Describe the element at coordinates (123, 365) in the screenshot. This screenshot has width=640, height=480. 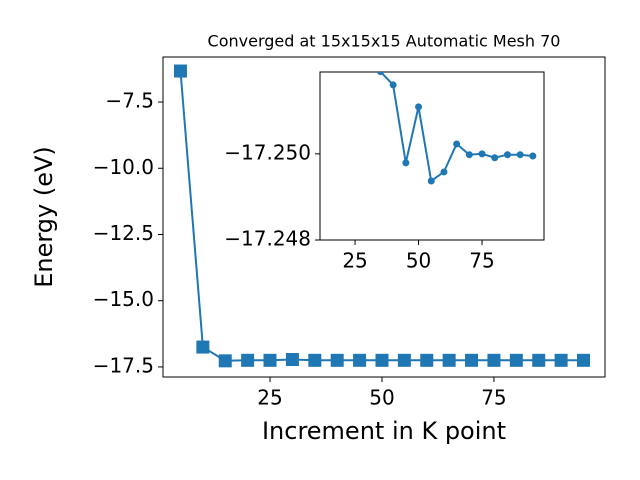
I see `y-tick-label: −17.5` at that location.